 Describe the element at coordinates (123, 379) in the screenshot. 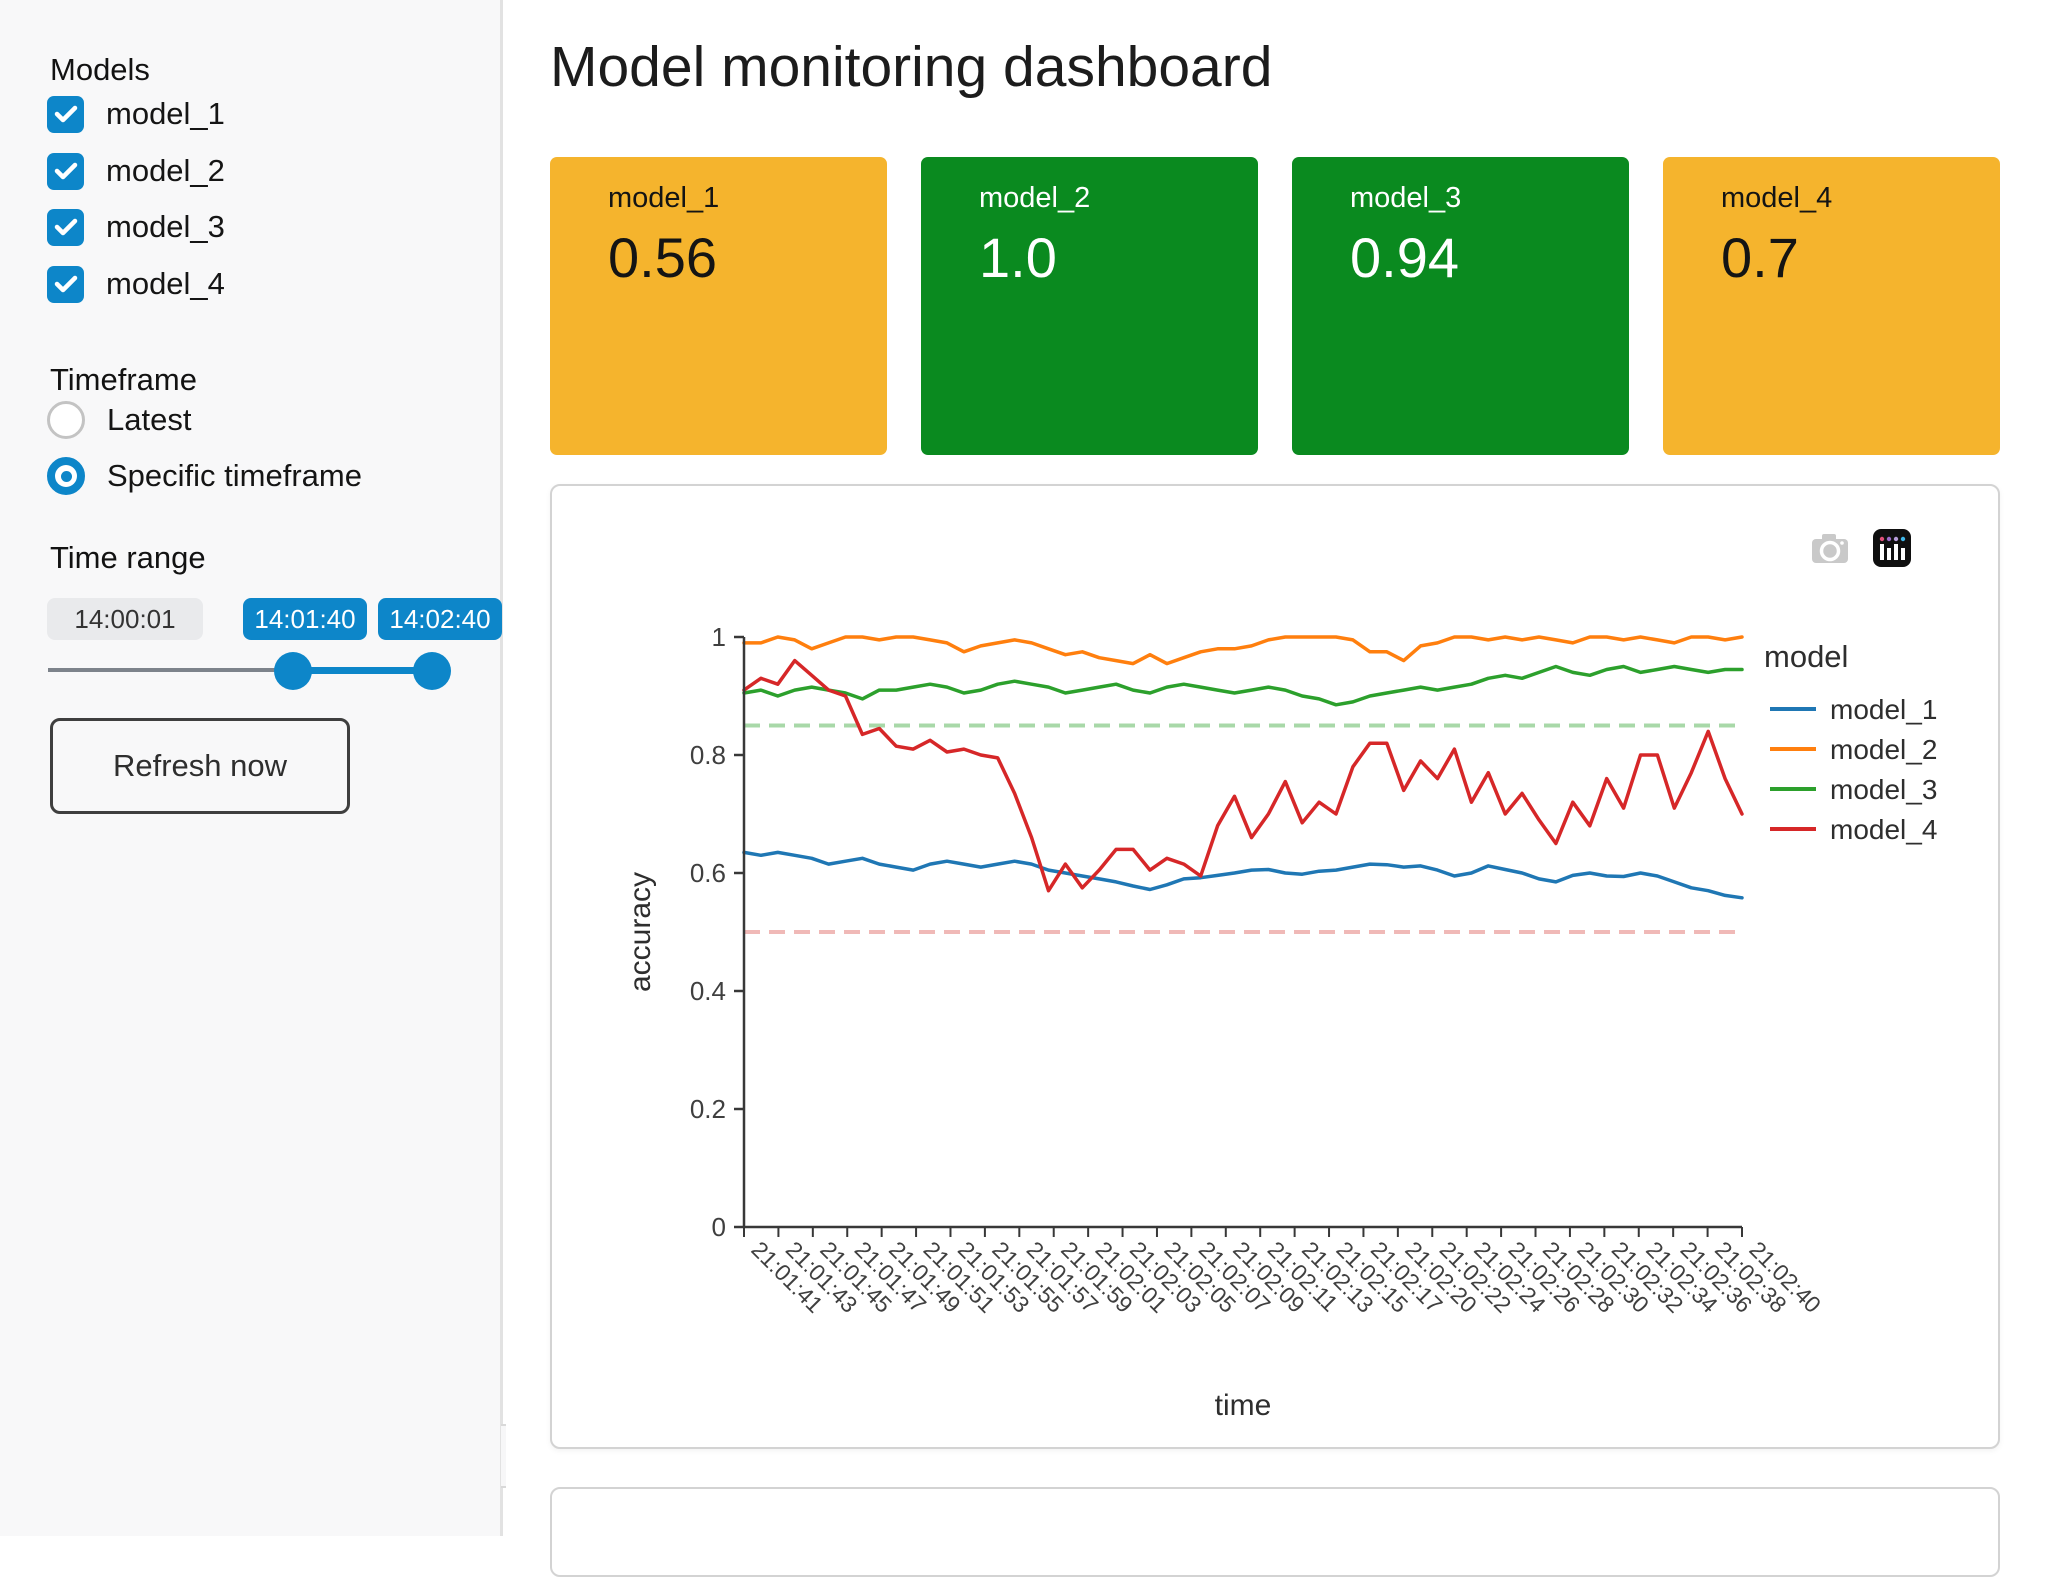

I see `timeframe-heading: Timeframe` at that location.